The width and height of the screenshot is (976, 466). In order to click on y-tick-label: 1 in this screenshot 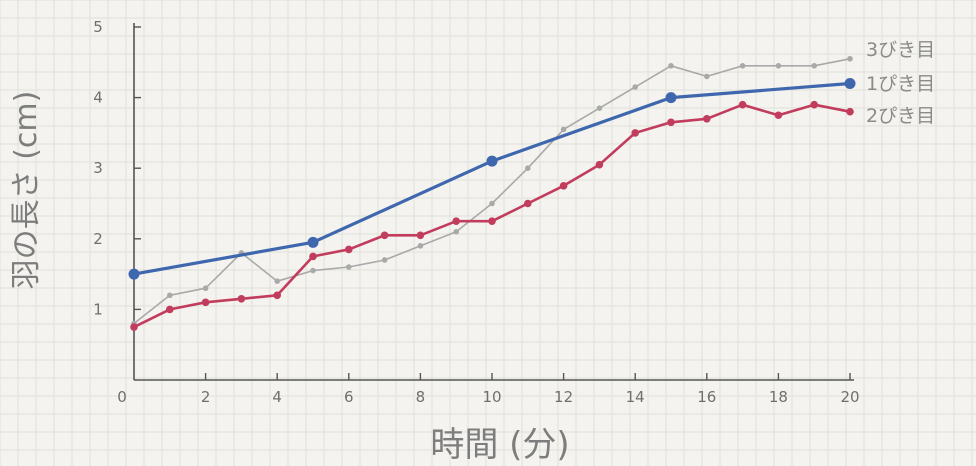, I will do `click(98, 309)`.